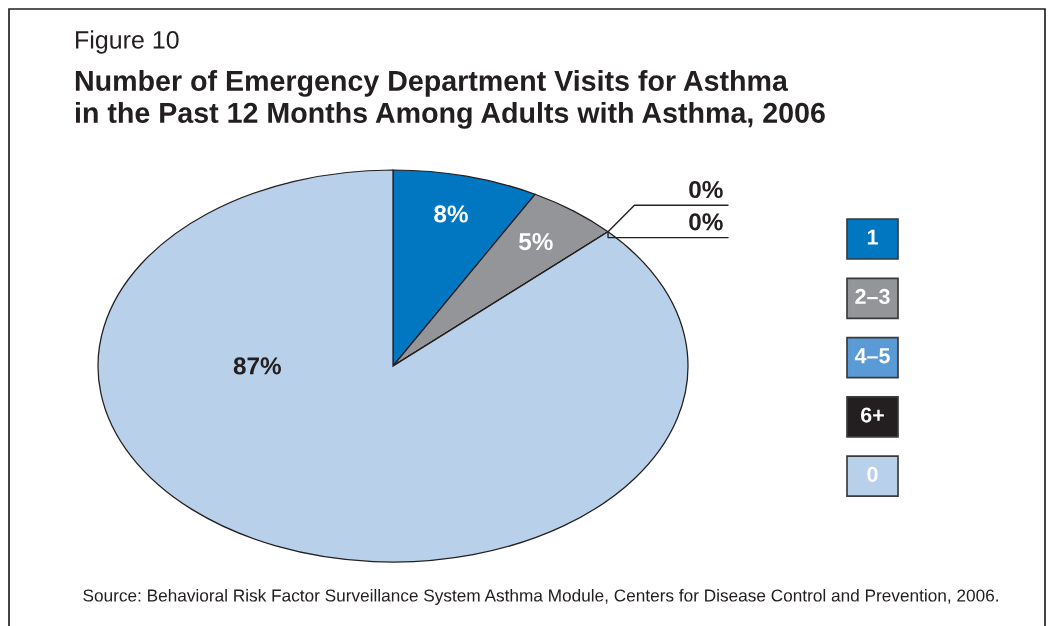 This screenshot has height=626, width=1051. I want to click on data-label: 8%, so click(451, 214).